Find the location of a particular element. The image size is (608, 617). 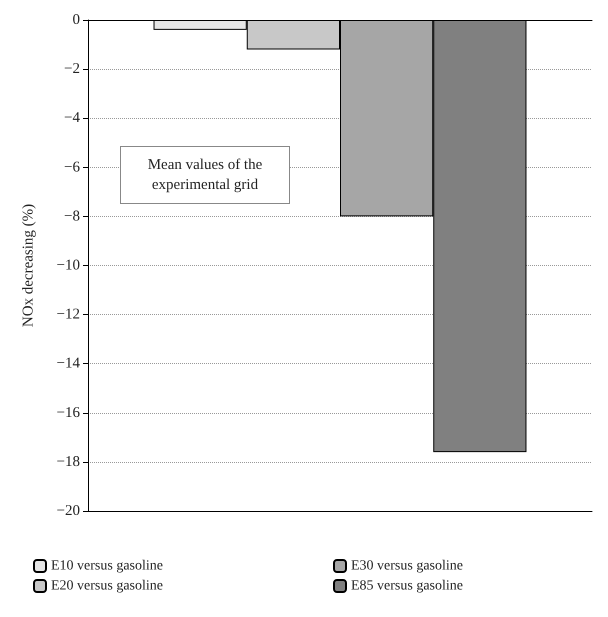

y-tick-label: −14 is located at coordinates (68, 364).